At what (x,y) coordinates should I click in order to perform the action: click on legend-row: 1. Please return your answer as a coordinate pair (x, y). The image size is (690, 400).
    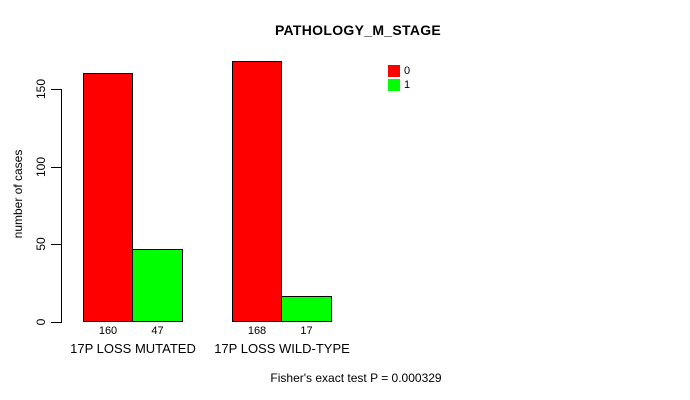
    Looking at the image, I should click on (399, 85).